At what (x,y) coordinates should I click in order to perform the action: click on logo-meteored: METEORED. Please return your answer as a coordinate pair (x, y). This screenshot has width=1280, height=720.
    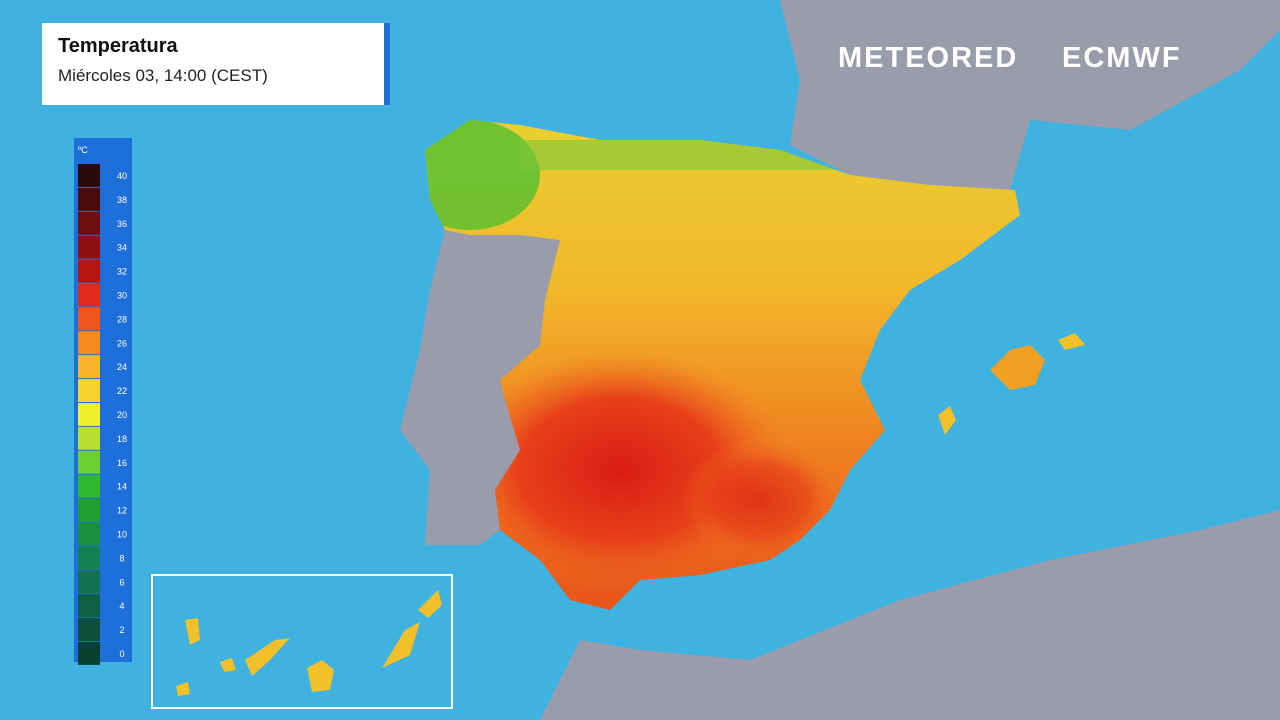
    Looking at the image, I should click on (928, 58).